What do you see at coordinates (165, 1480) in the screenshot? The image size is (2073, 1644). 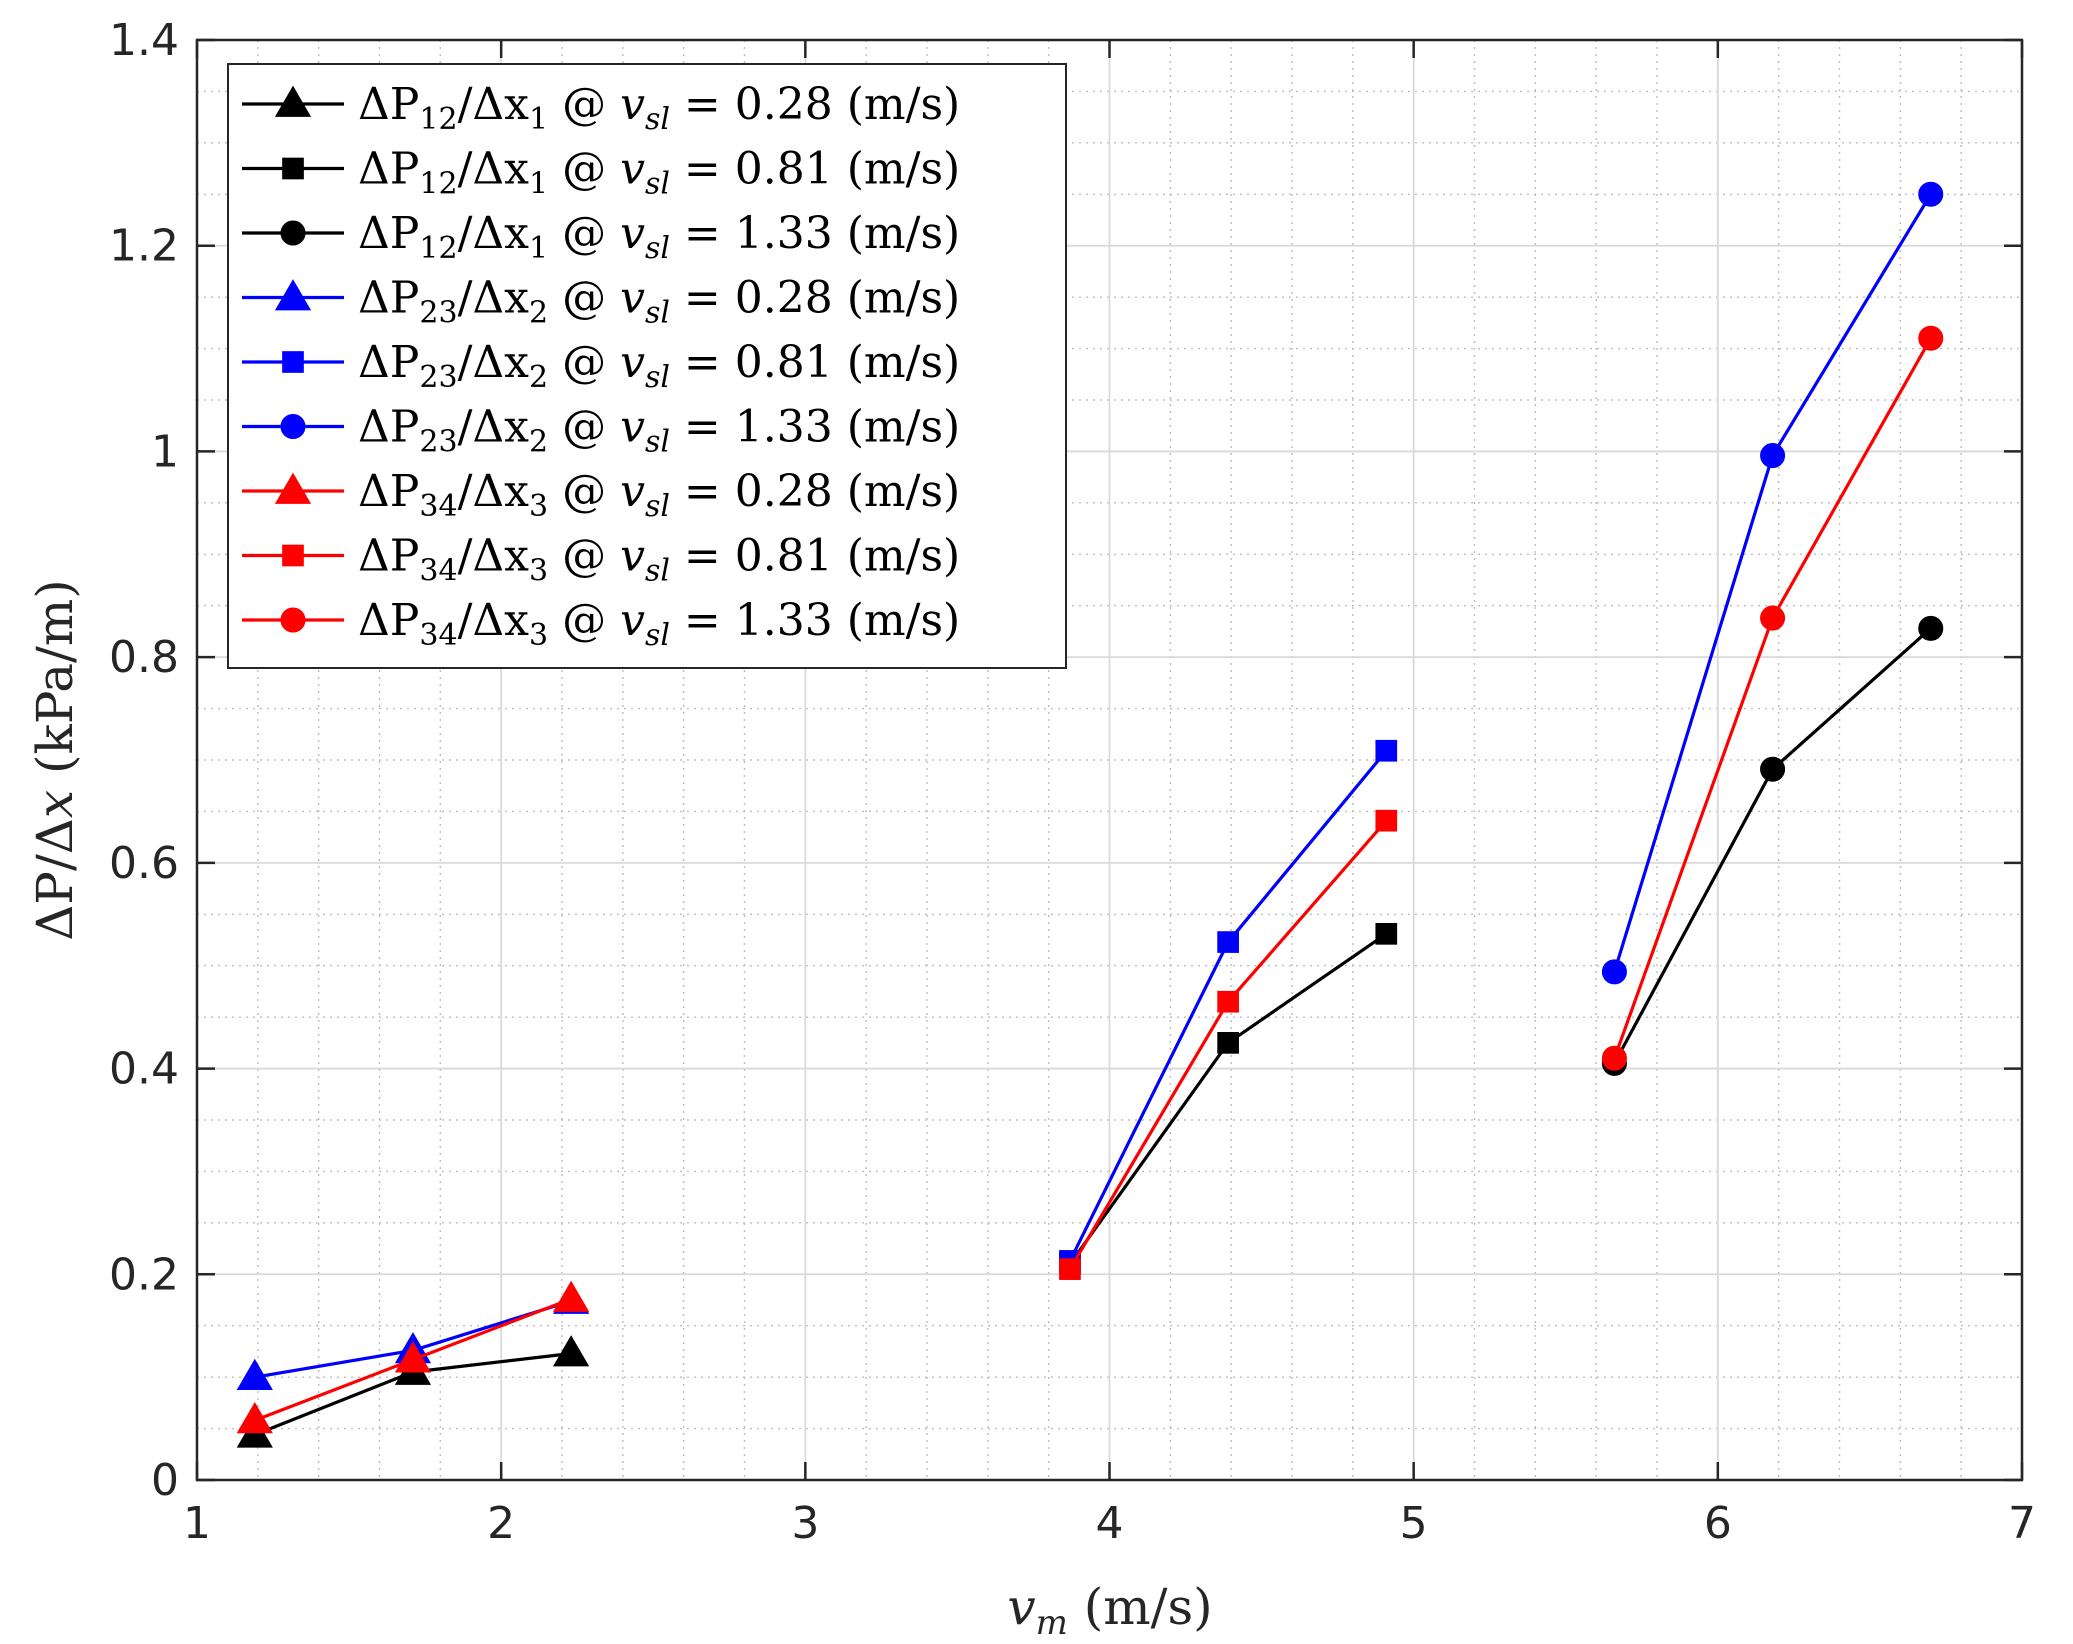 I see `y-tick-label: 0` at bounding box center [165, 1480].